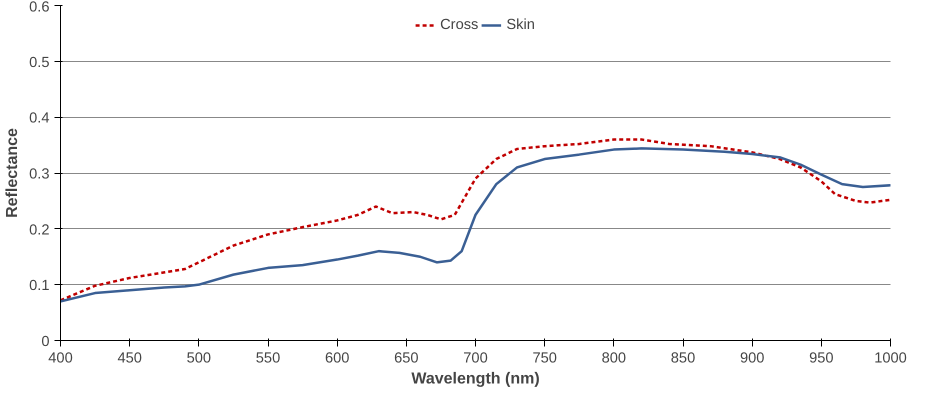  What do you see at coordinates (821, 358) in the screenshot?
I see `x-tick-label: 950` at bounding box center [821, 358].